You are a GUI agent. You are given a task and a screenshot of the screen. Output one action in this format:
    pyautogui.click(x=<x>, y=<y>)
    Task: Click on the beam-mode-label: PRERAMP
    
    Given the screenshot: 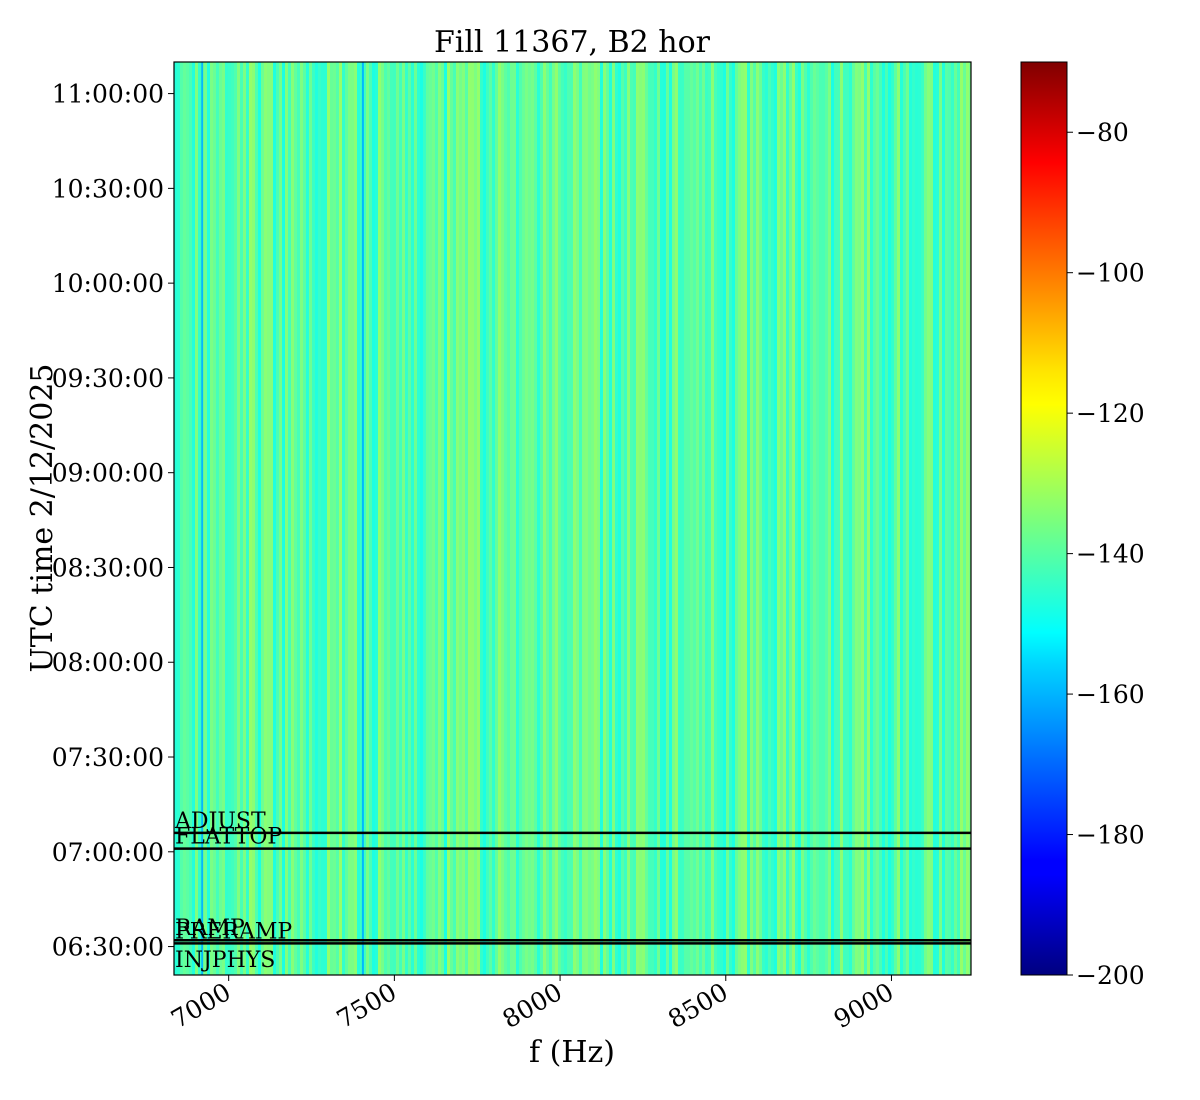 What is the action you would take?
    pyautogui.click(x=233, y=931)
    